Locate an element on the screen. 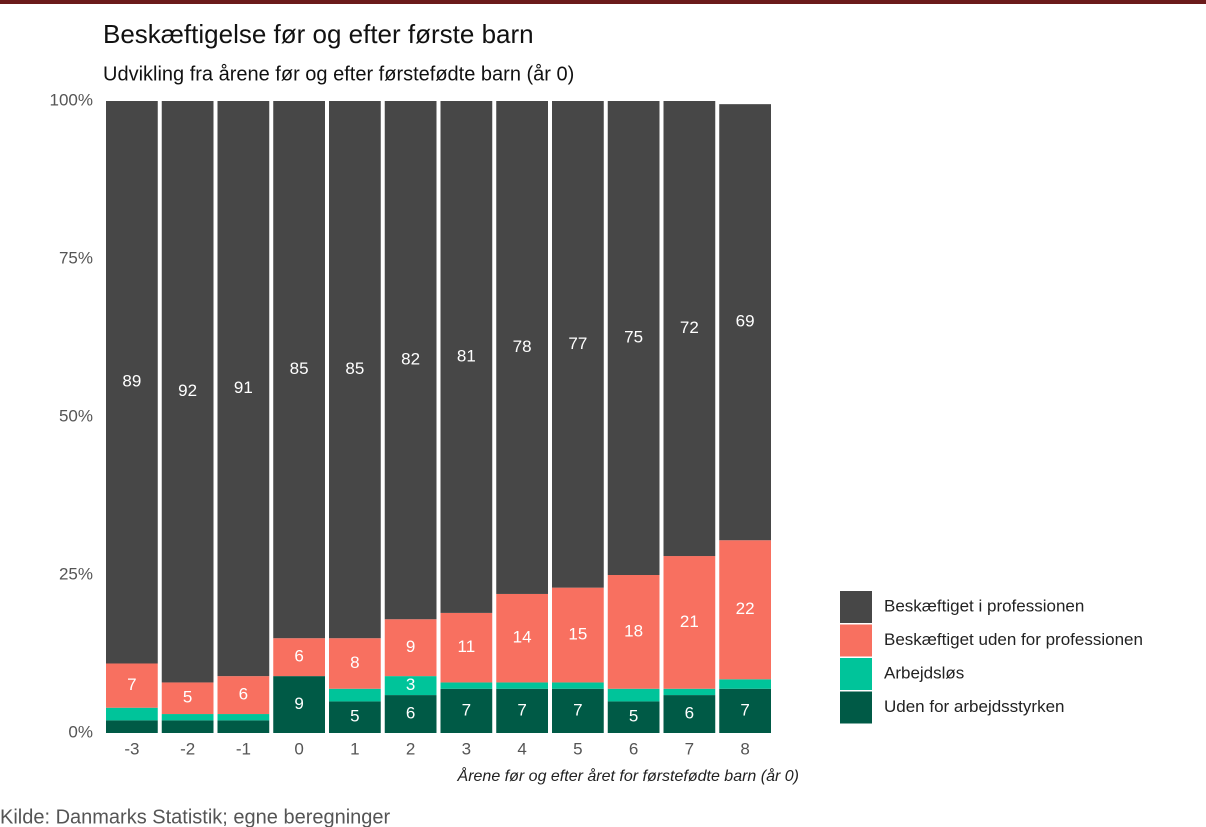 The height and width of the screenshot is (827, 1206). data-label: 77 is located at coordinates (577, 343).